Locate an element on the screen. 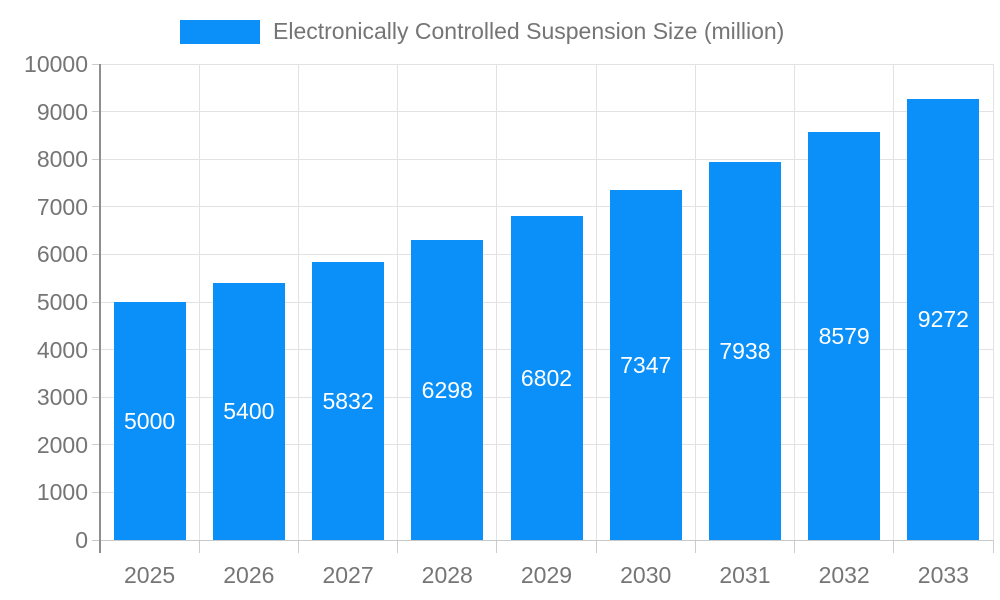 This screenshot has width=1000, height=600. y-axis-label: 1000 is located at coordinates (62, 492).